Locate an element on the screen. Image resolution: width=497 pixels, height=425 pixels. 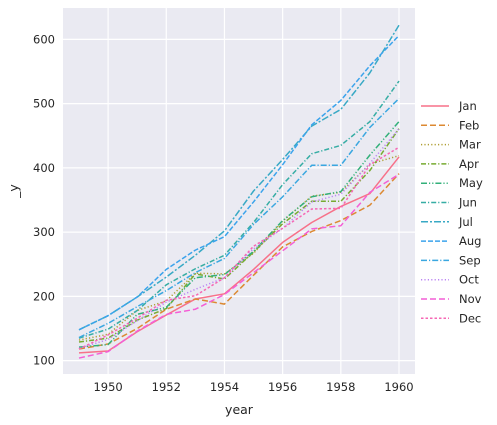
legend-label: Nov is located at coordinates (470, 299).